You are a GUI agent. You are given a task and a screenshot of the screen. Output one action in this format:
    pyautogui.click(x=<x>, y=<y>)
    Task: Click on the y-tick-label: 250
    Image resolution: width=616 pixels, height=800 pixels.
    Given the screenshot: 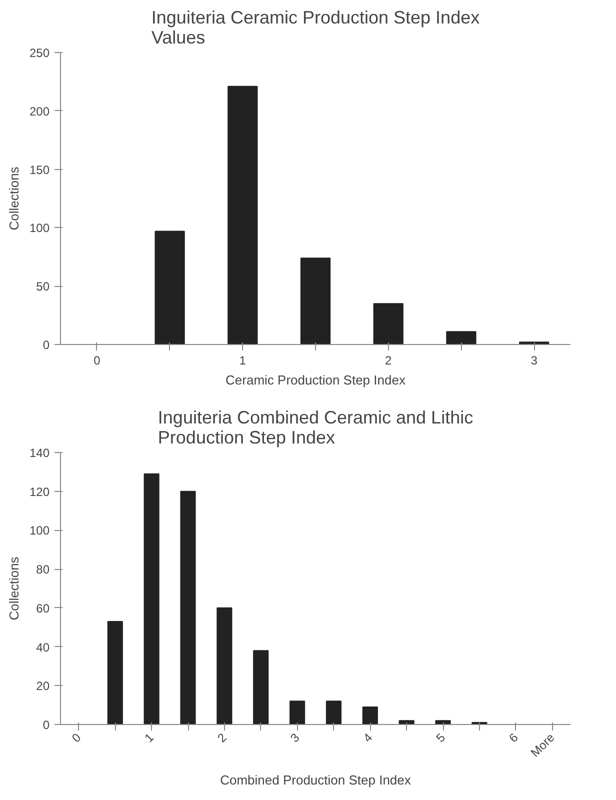 What is the action you would take?
    pyautogui.click(x=39, y=53)
    